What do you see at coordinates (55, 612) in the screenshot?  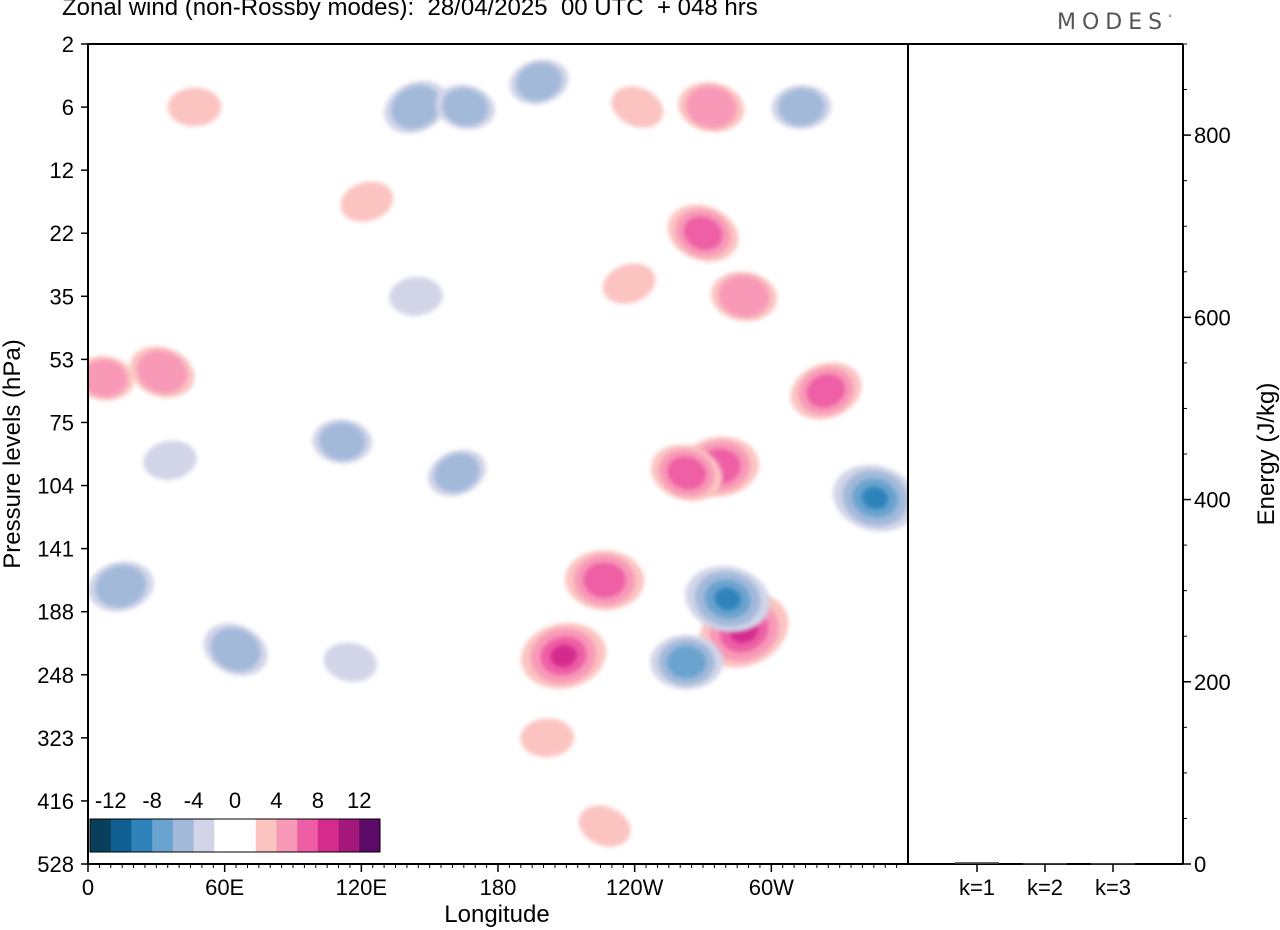 I see `y-tick-label: 188` at bounding box center [55, 612].